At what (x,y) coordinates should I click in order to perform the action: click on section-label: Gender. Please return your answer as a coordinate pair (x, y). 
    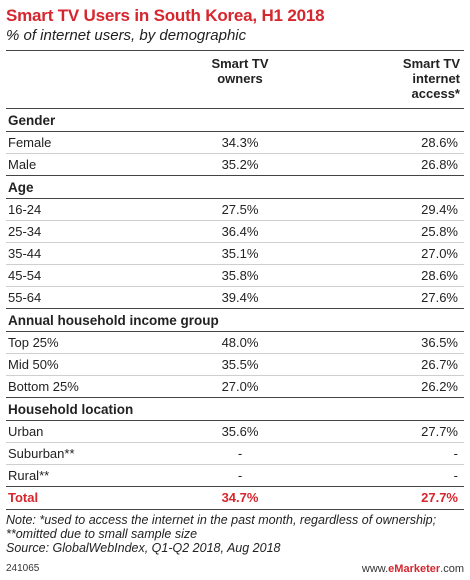
    Looking at the image, I should click on (32, 120).